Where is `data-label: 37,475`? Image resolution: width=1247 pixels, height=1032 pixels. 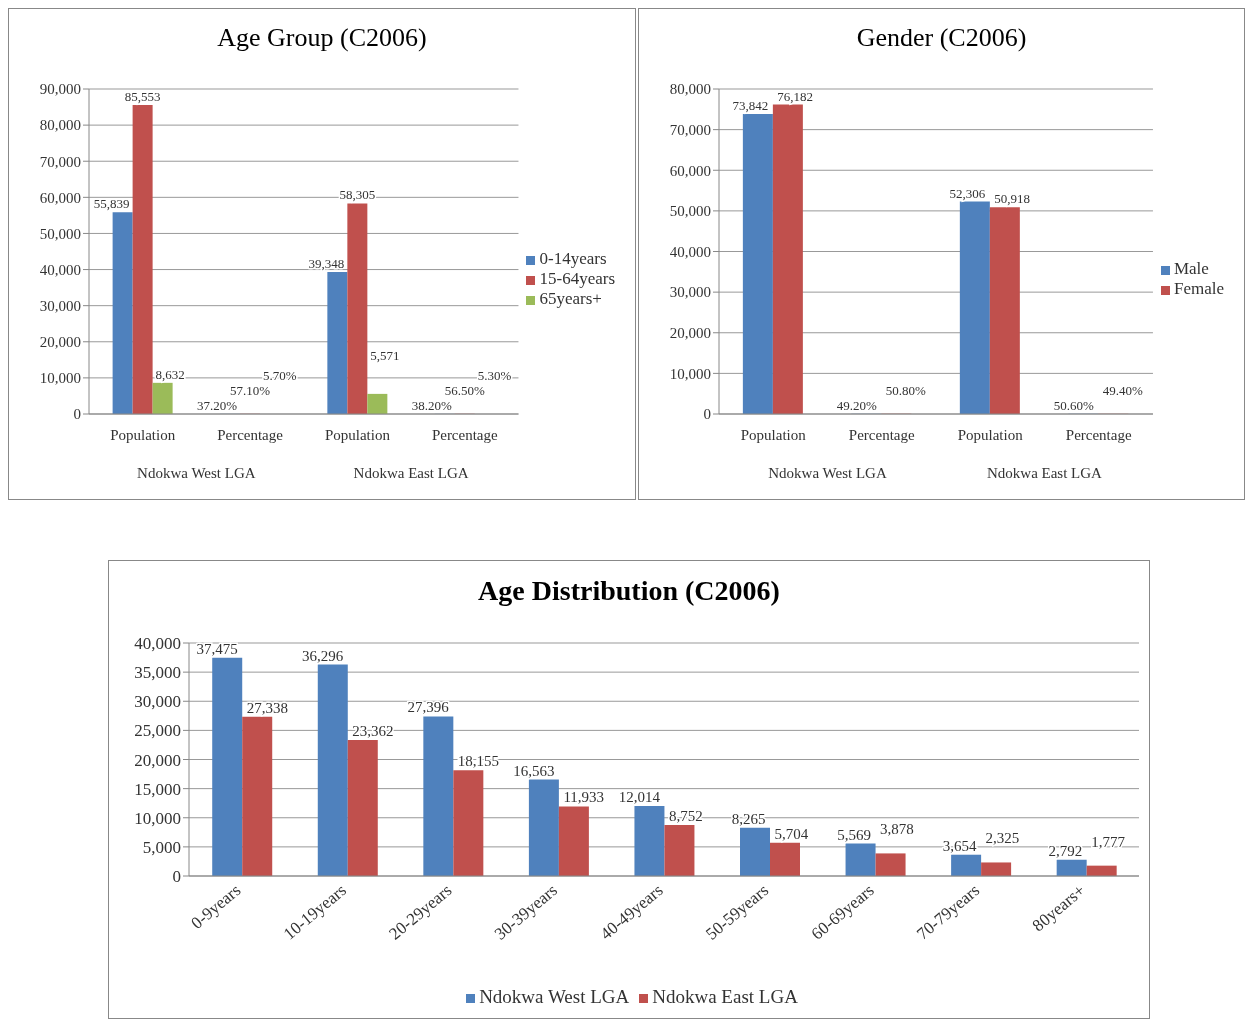 data-label: 37,475 is located at coordinates (217, 648).